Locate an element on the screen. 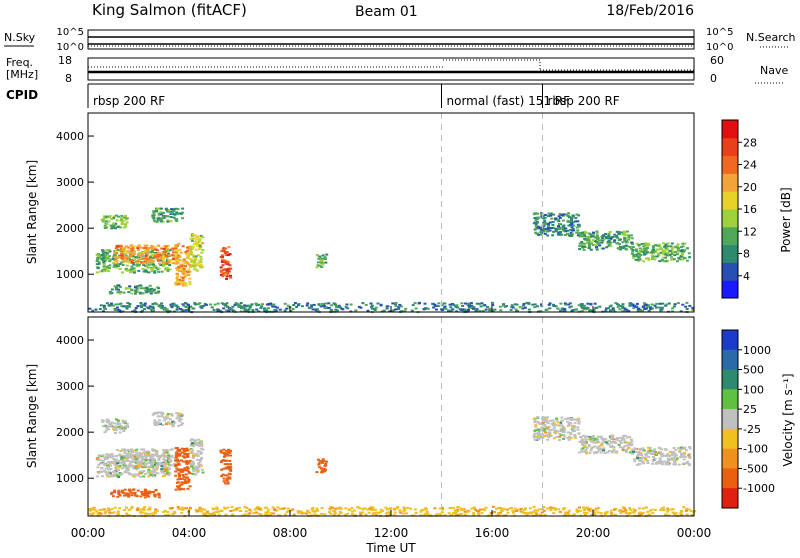 This screenshot has width=800, height=558. colorbar-step is located at coordinates (730, 360).